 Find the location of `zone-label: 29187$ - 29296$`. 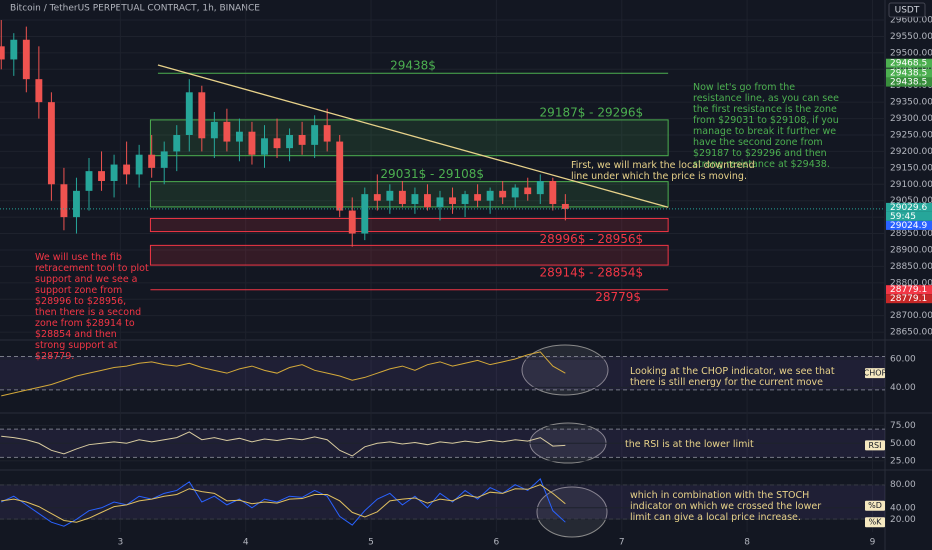

zone-label: 29187$ - 29296$ is located at coordinates (592, 112).